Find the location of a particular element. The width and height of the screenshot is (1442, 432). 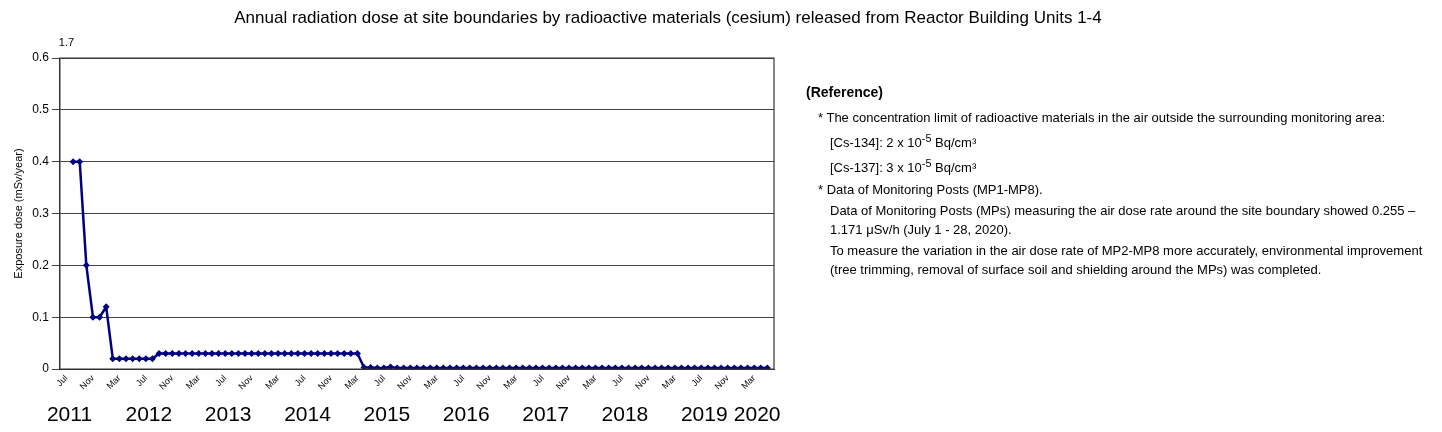

text: [Cs-134]: 2 x 10$^{-5}$ Bq/cm³ is located at coordinates (903, 142).